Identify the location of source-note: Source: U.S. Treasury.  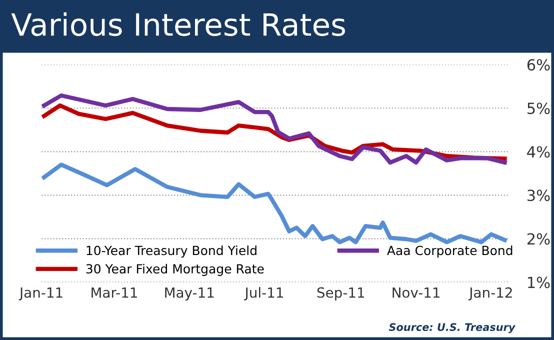
(452, 328).